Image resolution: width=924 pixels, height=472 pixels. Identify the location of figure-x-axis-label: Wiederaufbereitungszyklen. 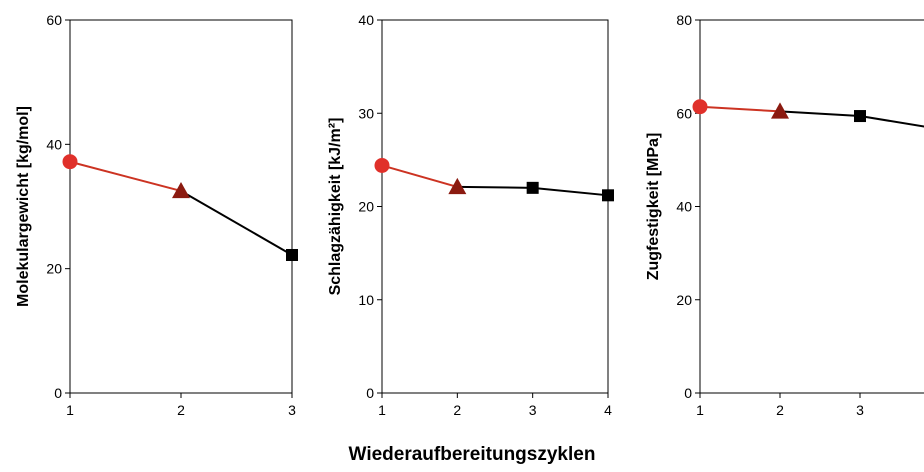
(472, 454).